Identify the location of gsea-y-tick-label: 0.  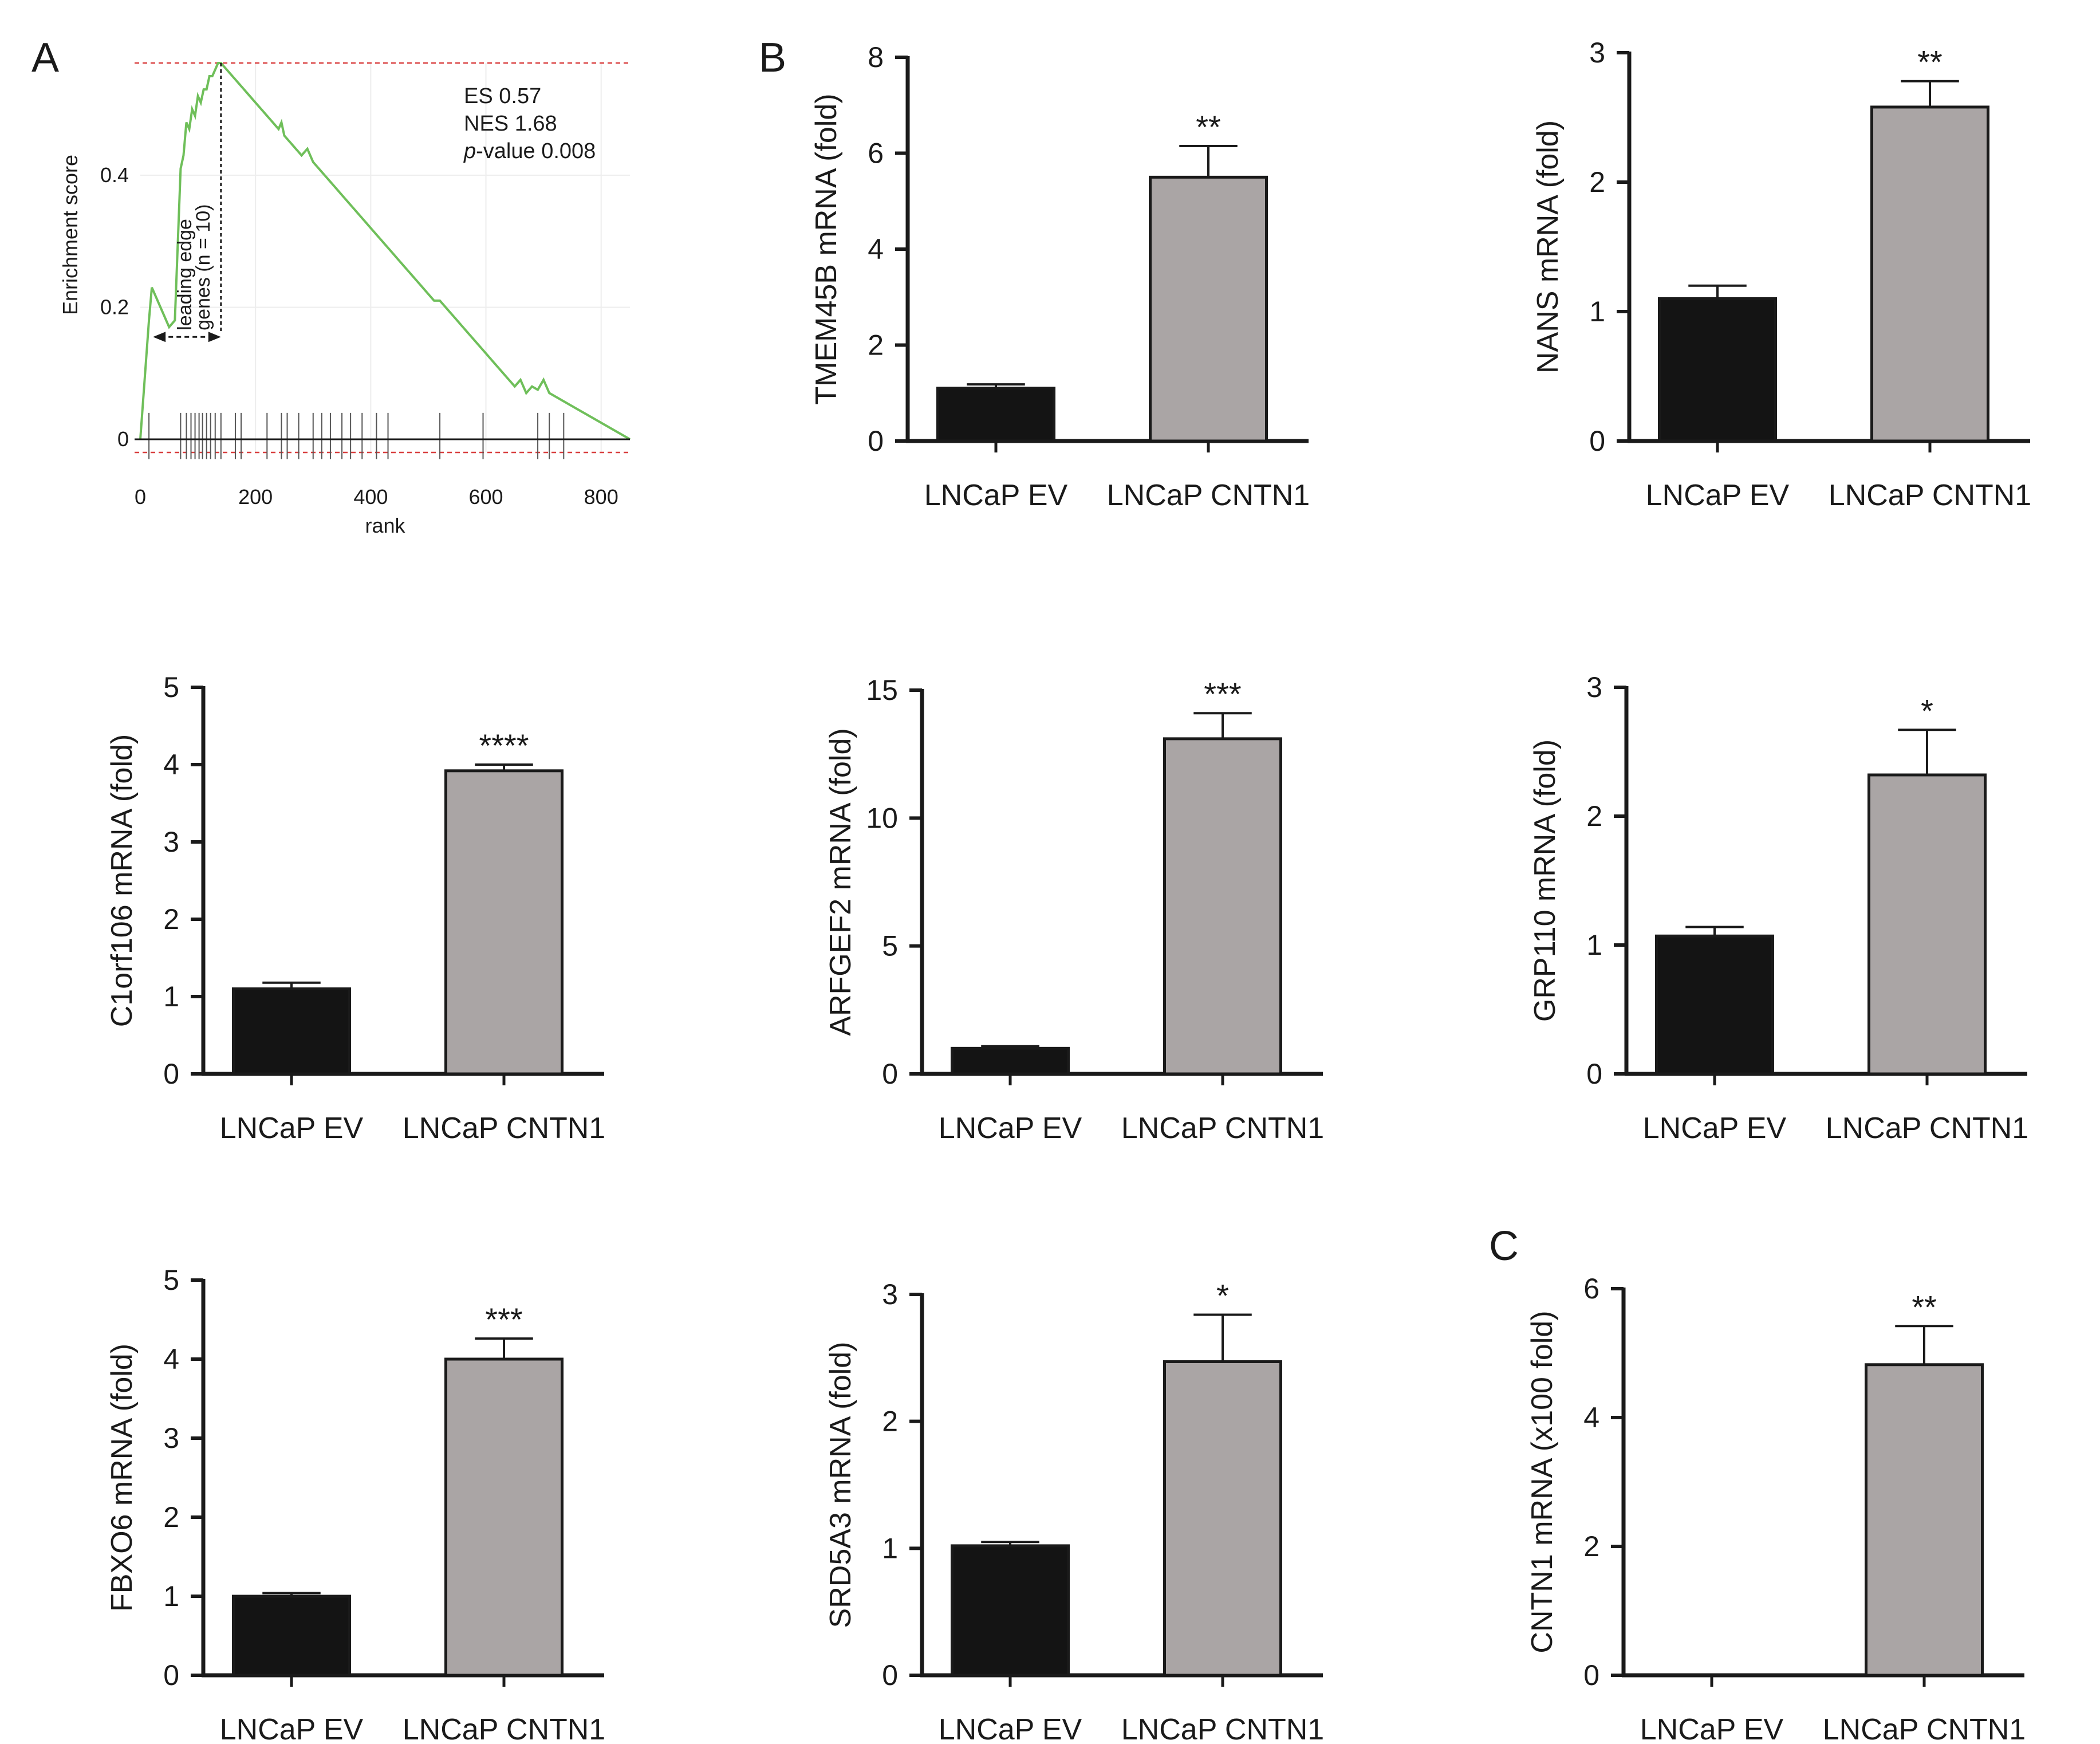
(123, 439).